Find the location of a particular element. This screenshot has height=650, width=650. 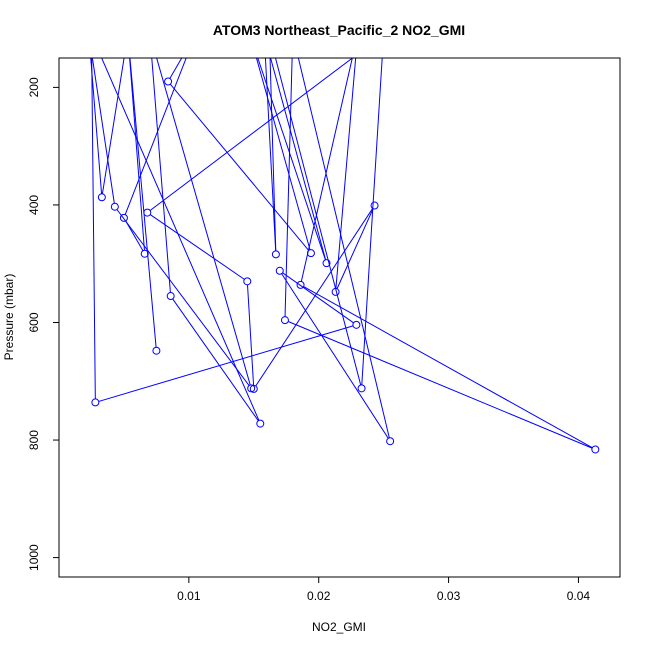

y-tick-label: 200 is located at coordinates (34, 87).